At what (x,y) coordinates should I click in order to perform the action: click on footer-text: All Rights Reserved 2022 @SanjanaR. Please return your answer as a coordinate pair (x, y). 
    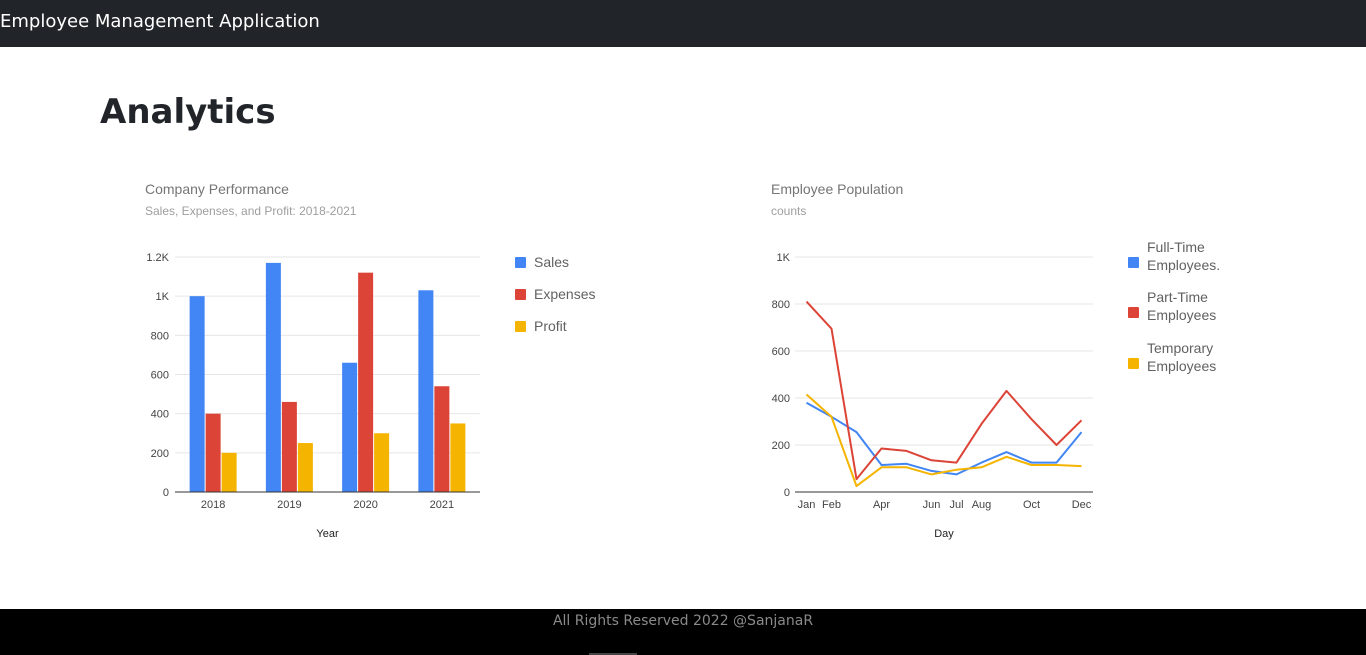
    Looking at the image, I should click on (683, 621).